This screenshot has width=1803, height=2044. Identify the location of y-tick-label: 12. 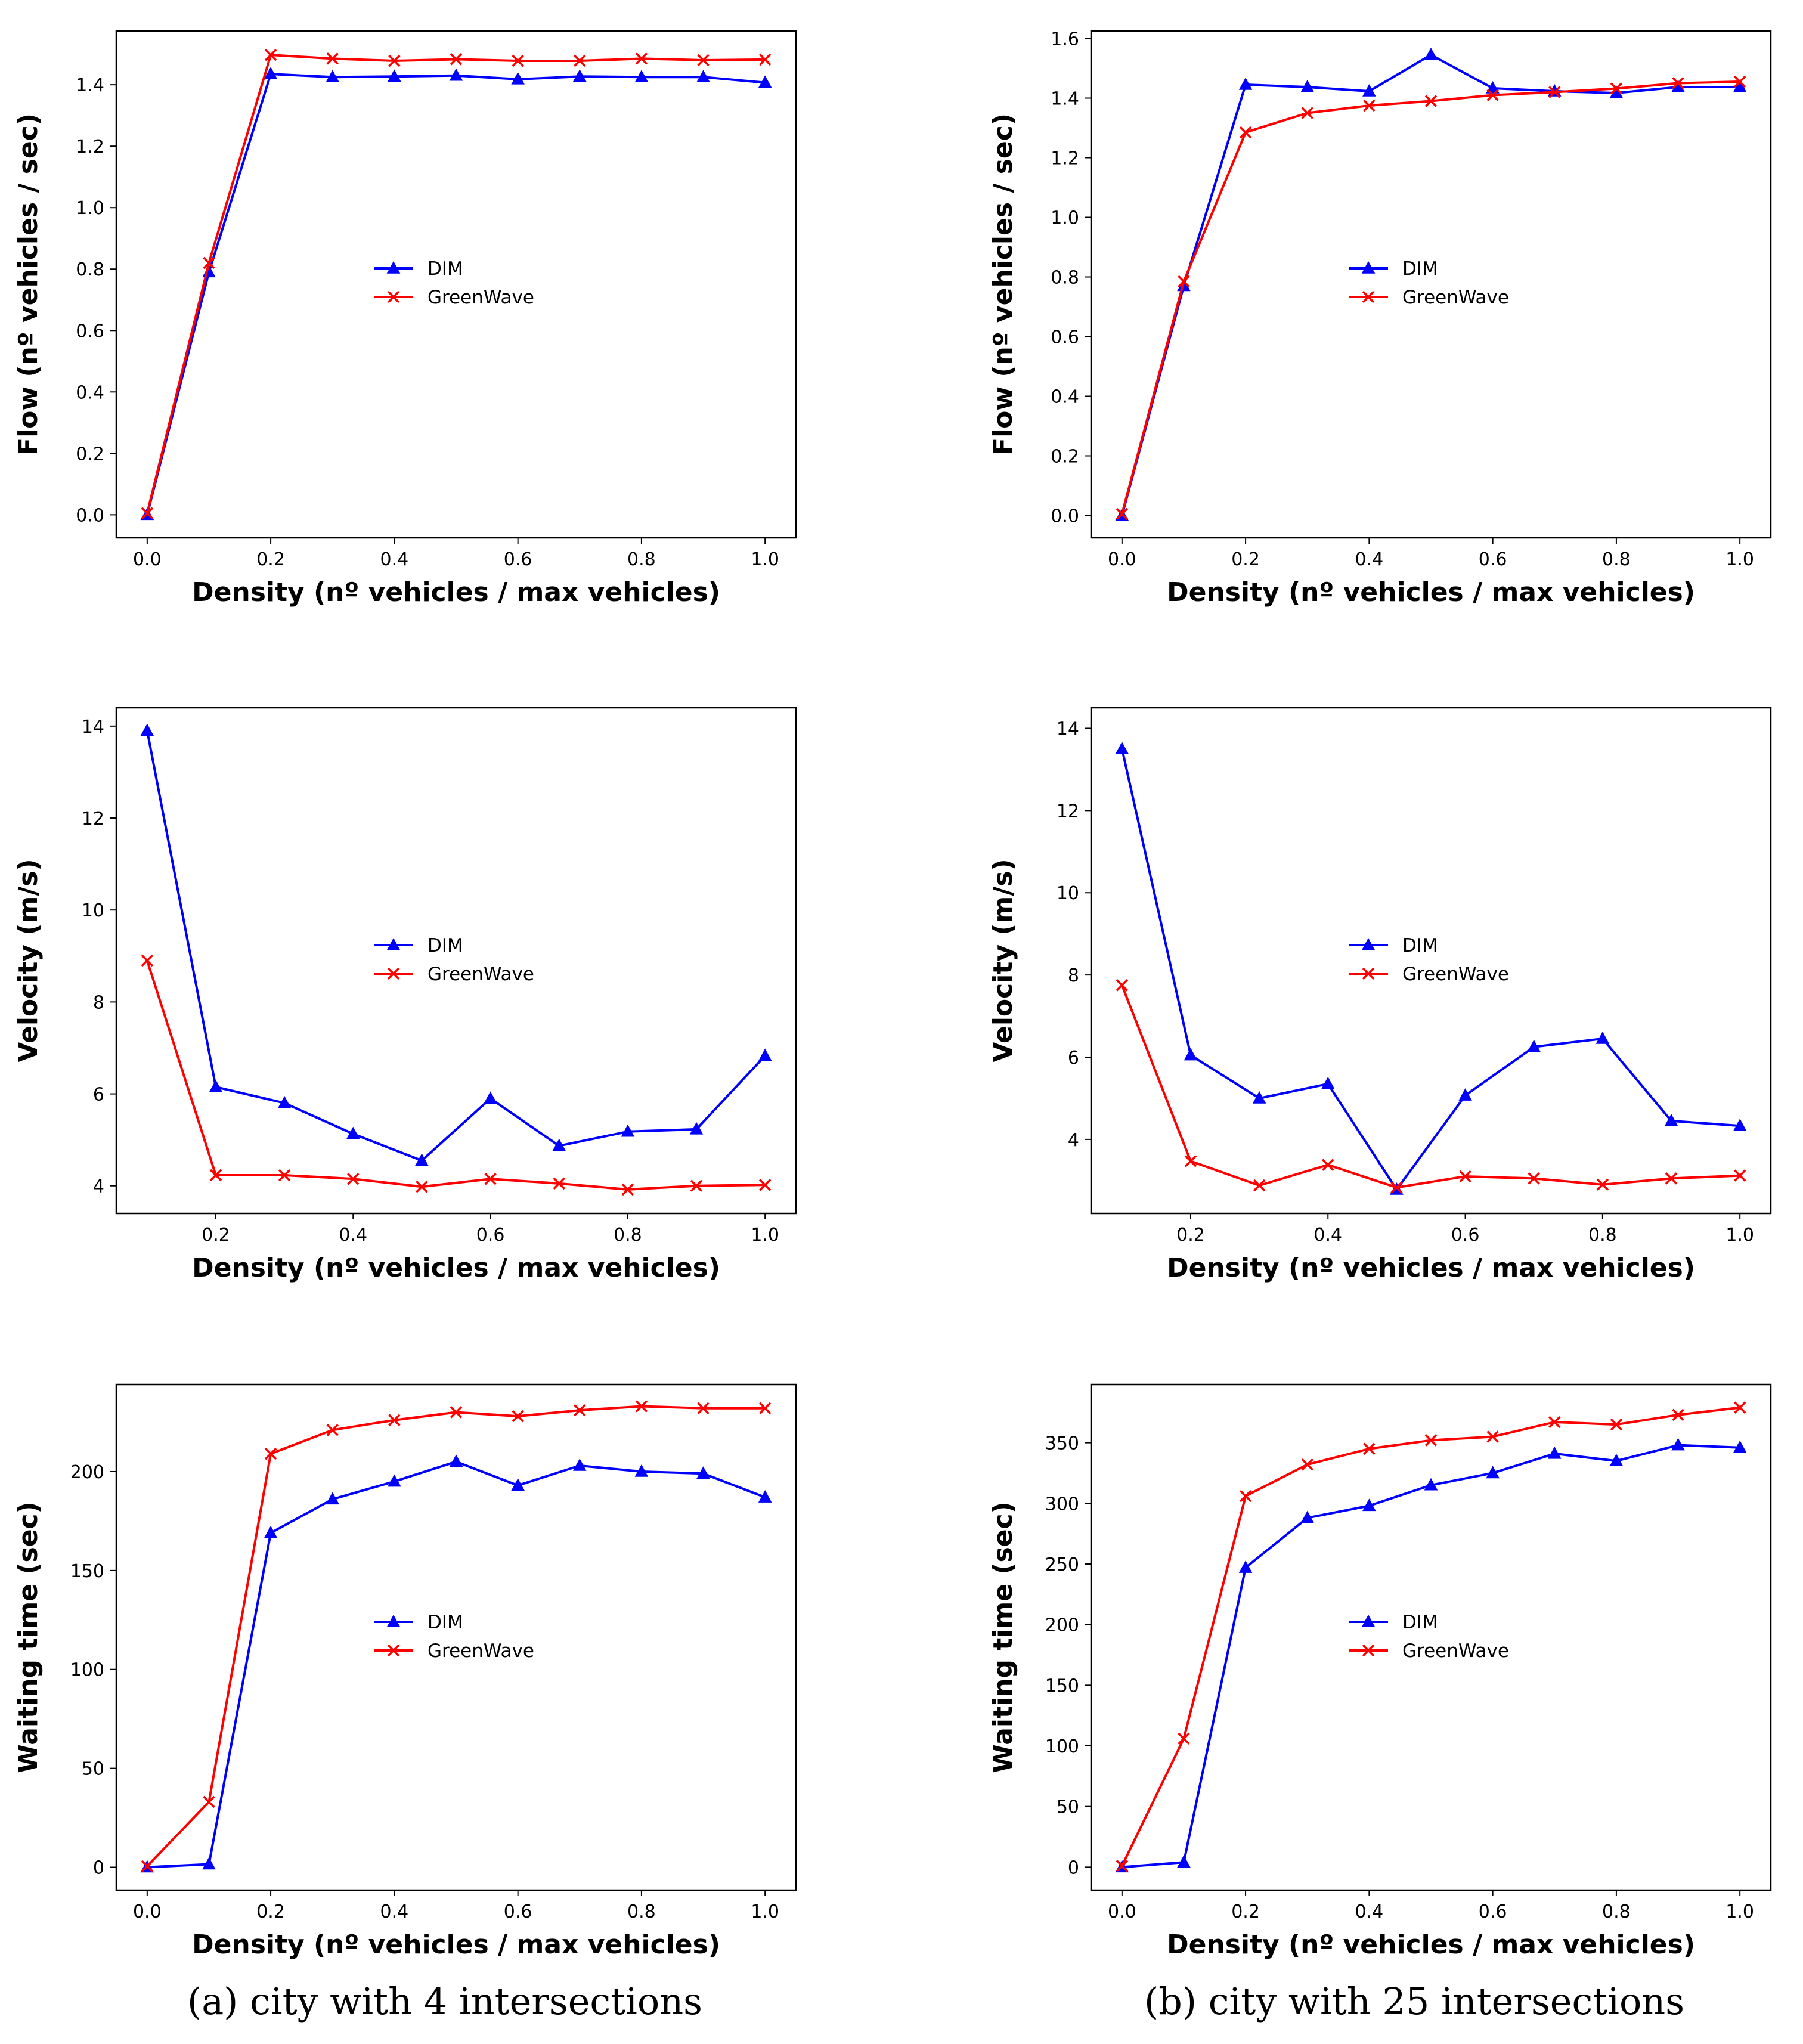
(1068, 811).